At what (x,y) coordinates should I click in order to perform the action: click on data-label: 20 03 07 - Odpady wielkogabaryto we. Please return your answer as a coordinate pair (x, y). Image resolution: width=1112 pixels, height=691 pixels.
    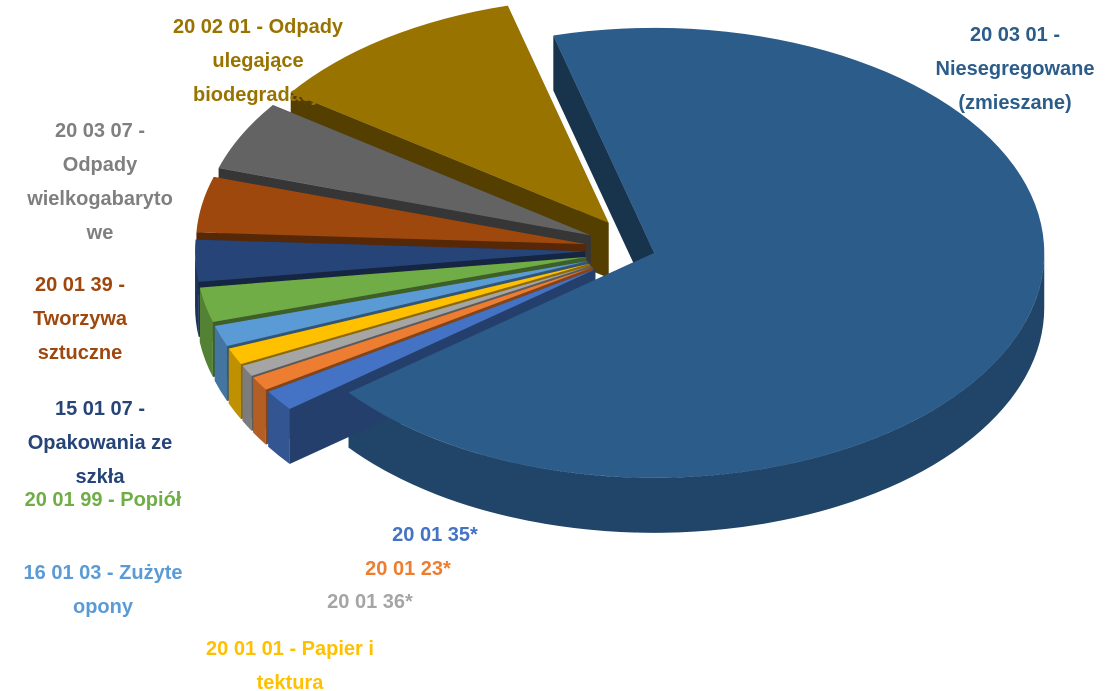
    Looking at the image, I should click on (100, 182).